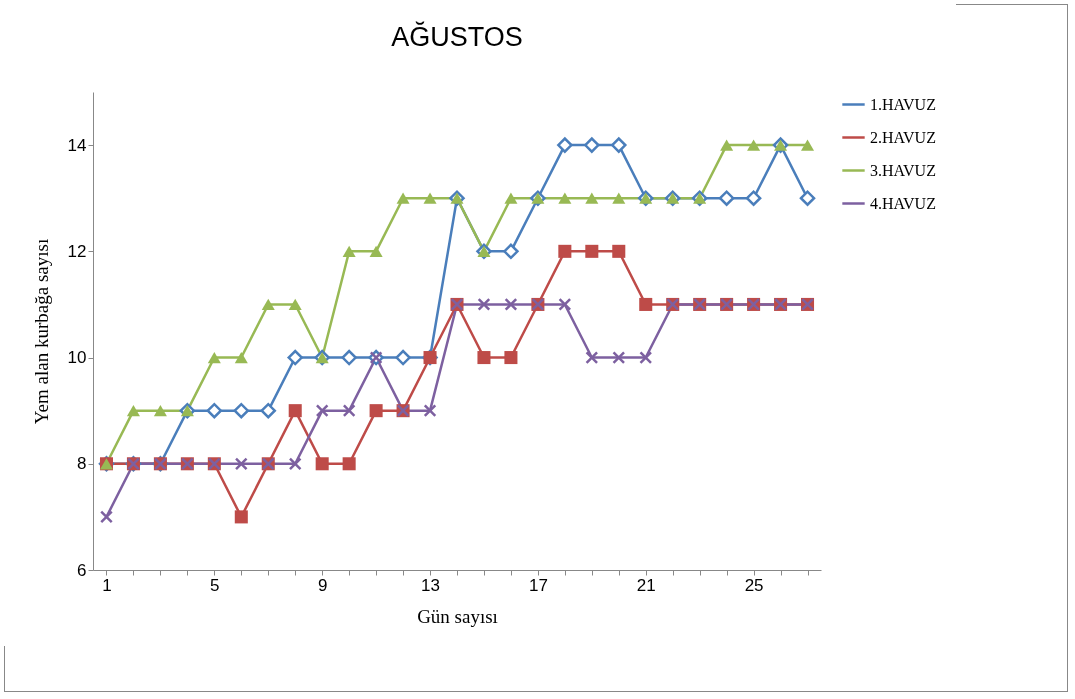 This screenshot has width=1075, height=699. I want to click on y-tick-label: 8, so click(82, 464).